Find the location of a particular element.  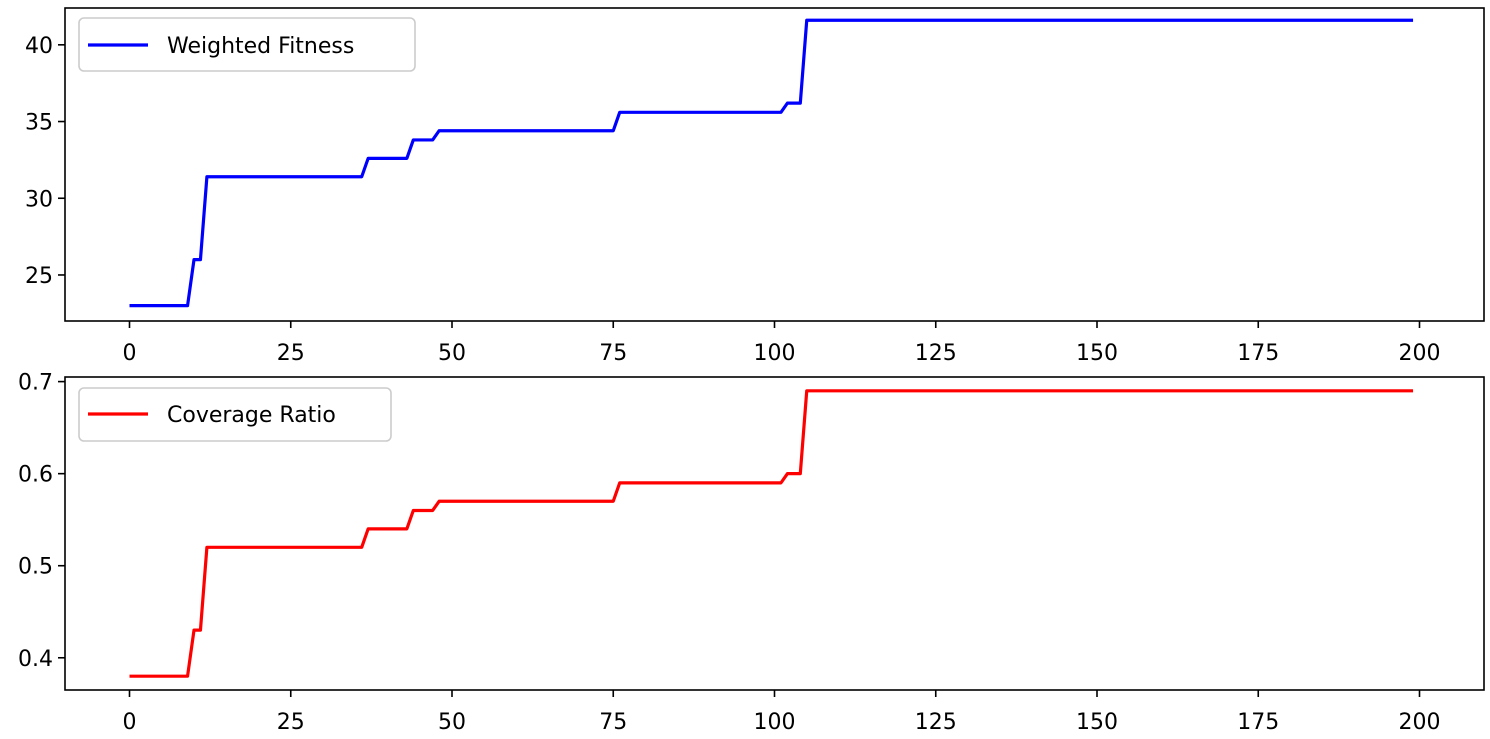

y-tick-label: 0.4 is located at coordinates (35, 659).